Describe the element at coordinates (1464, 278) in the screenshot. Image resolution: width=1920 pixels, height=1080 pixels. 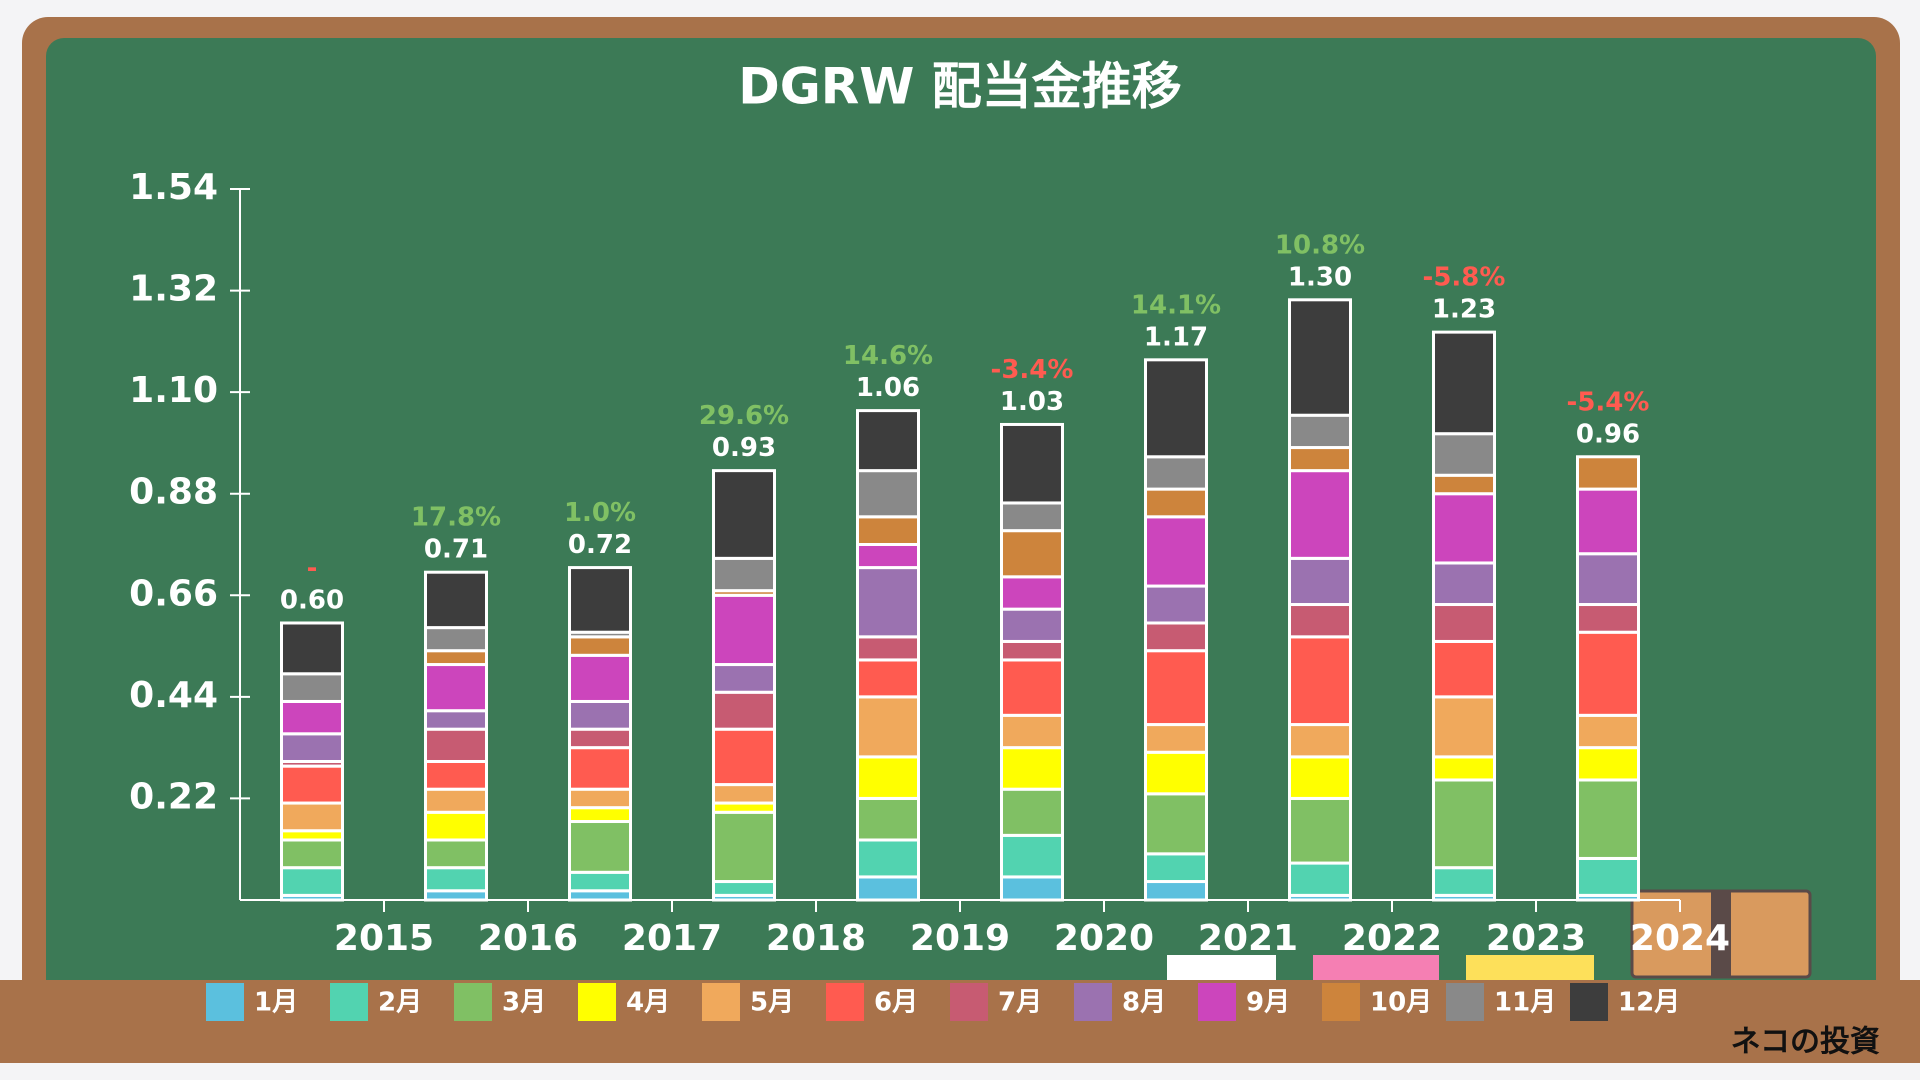
I see `growth-label: -5.8%` at that location.